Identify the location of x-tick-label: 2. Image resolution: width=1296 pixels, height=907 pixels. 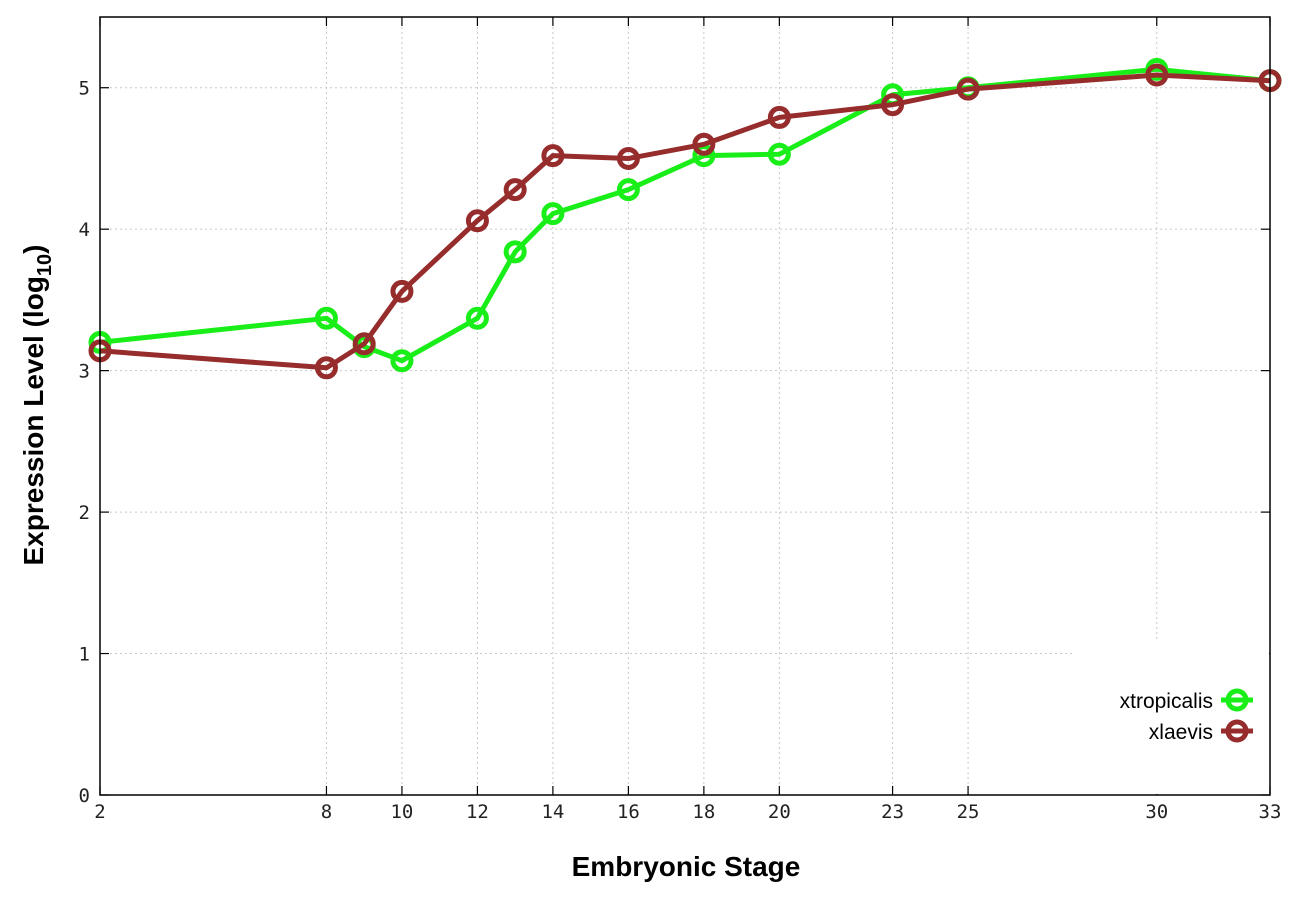
(99, 812).